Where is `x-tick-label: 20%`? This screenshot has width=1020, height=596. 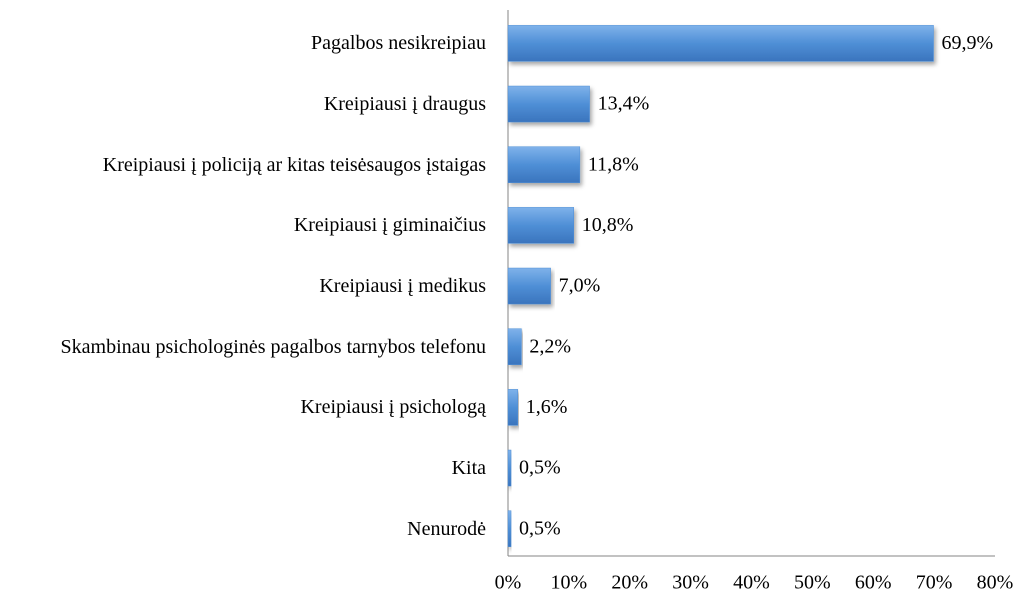
x-tick-label: 20% is located at coordinates (629, 583).